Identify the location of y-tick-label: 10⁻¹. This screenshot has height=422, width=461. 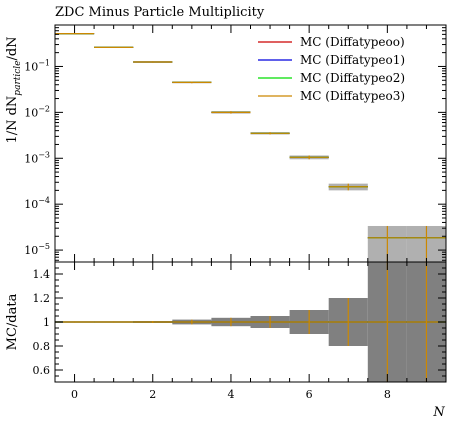
(37, 65).